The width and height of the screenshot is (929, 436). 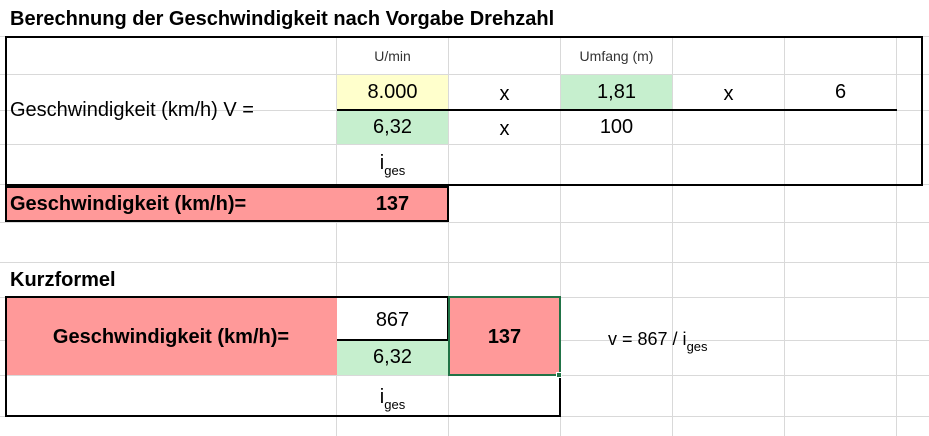 I want to click on rpm-value: 8.000, so click(x=392, y=92).